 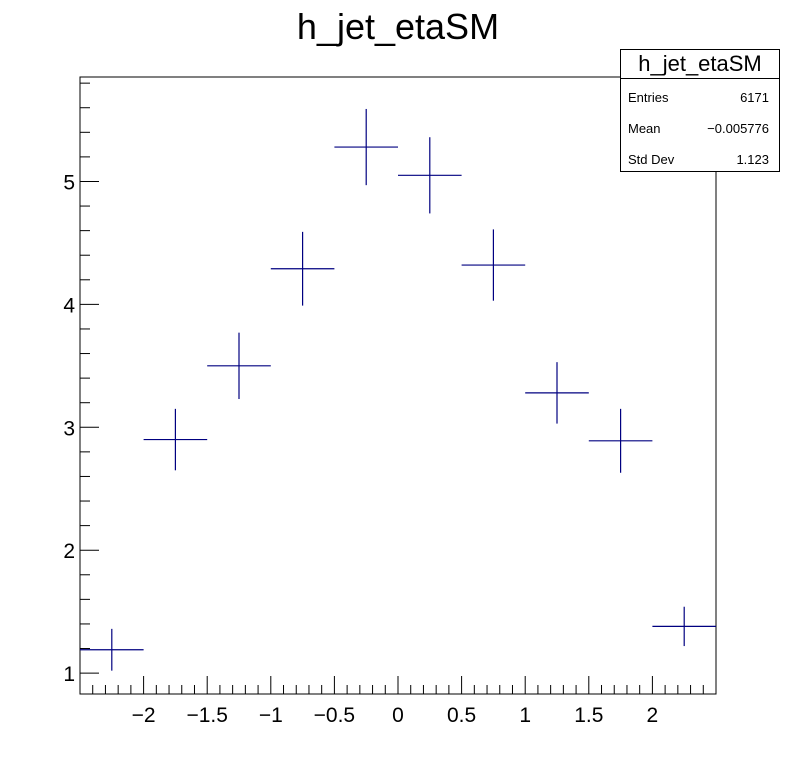 What do you see at coordinates (89, 378) in the screenshot?
I see `y-axis-ticks` at bounding box center [89, 378].